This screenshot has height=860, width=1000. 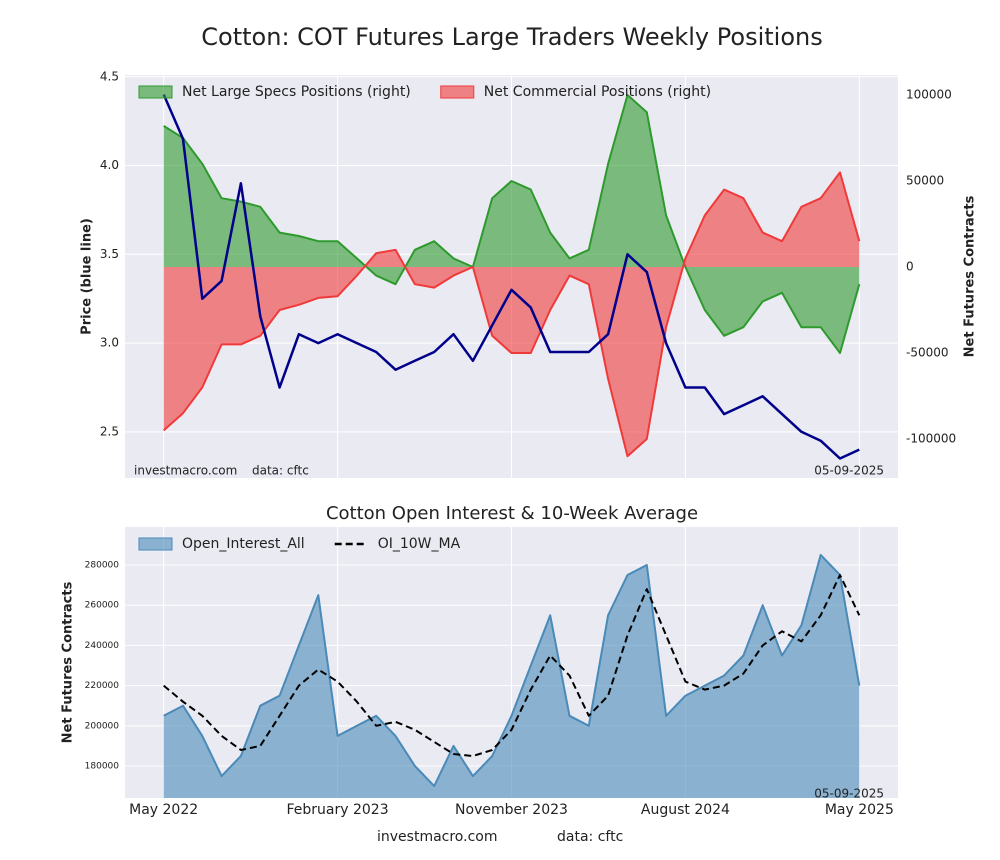 I want to click on y-tick-label: 3.5, so click(x=109, y=254).